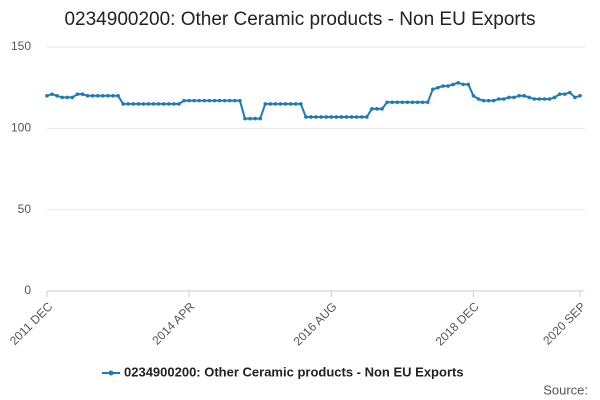 The height and width of the screenshot is (400, 600). What do you see at coordinates (25, 209) in the screenshot?
I see `y-tick-label: 50` at bounding box center [25, 209].